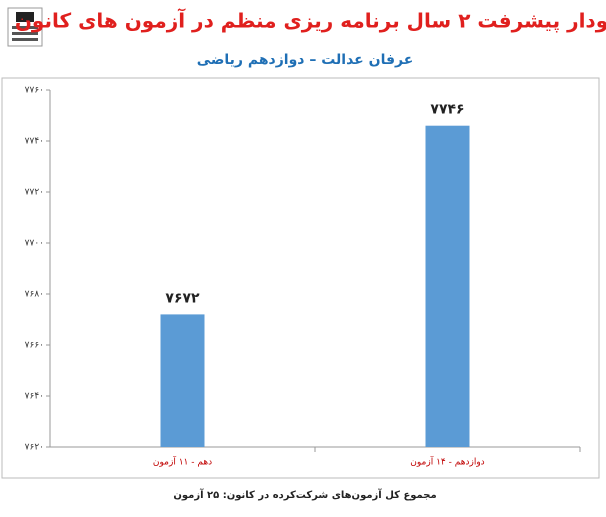 The width and height of the screenshot is (606, 517). What do you see at coordinates (34, 91) in the screenshot?
I see `y-tick-label: ۷۷۶۰` at bounding box center [34, 91].